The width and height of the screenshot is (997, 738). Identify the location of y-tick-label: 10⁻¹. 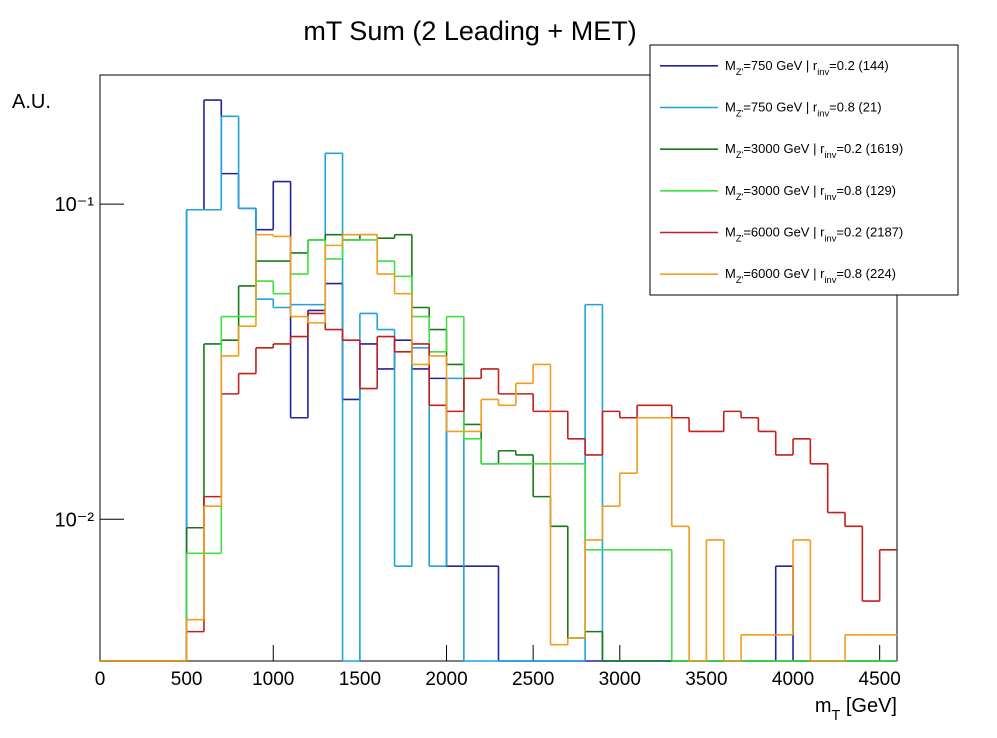
(75, 205).